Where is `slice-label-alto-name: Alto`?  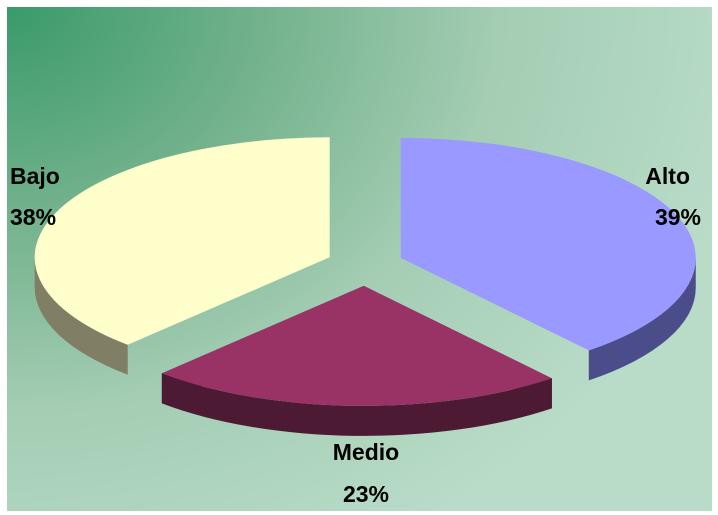 slice-label-alto-name: Alto is located at coordinates (667, 176).